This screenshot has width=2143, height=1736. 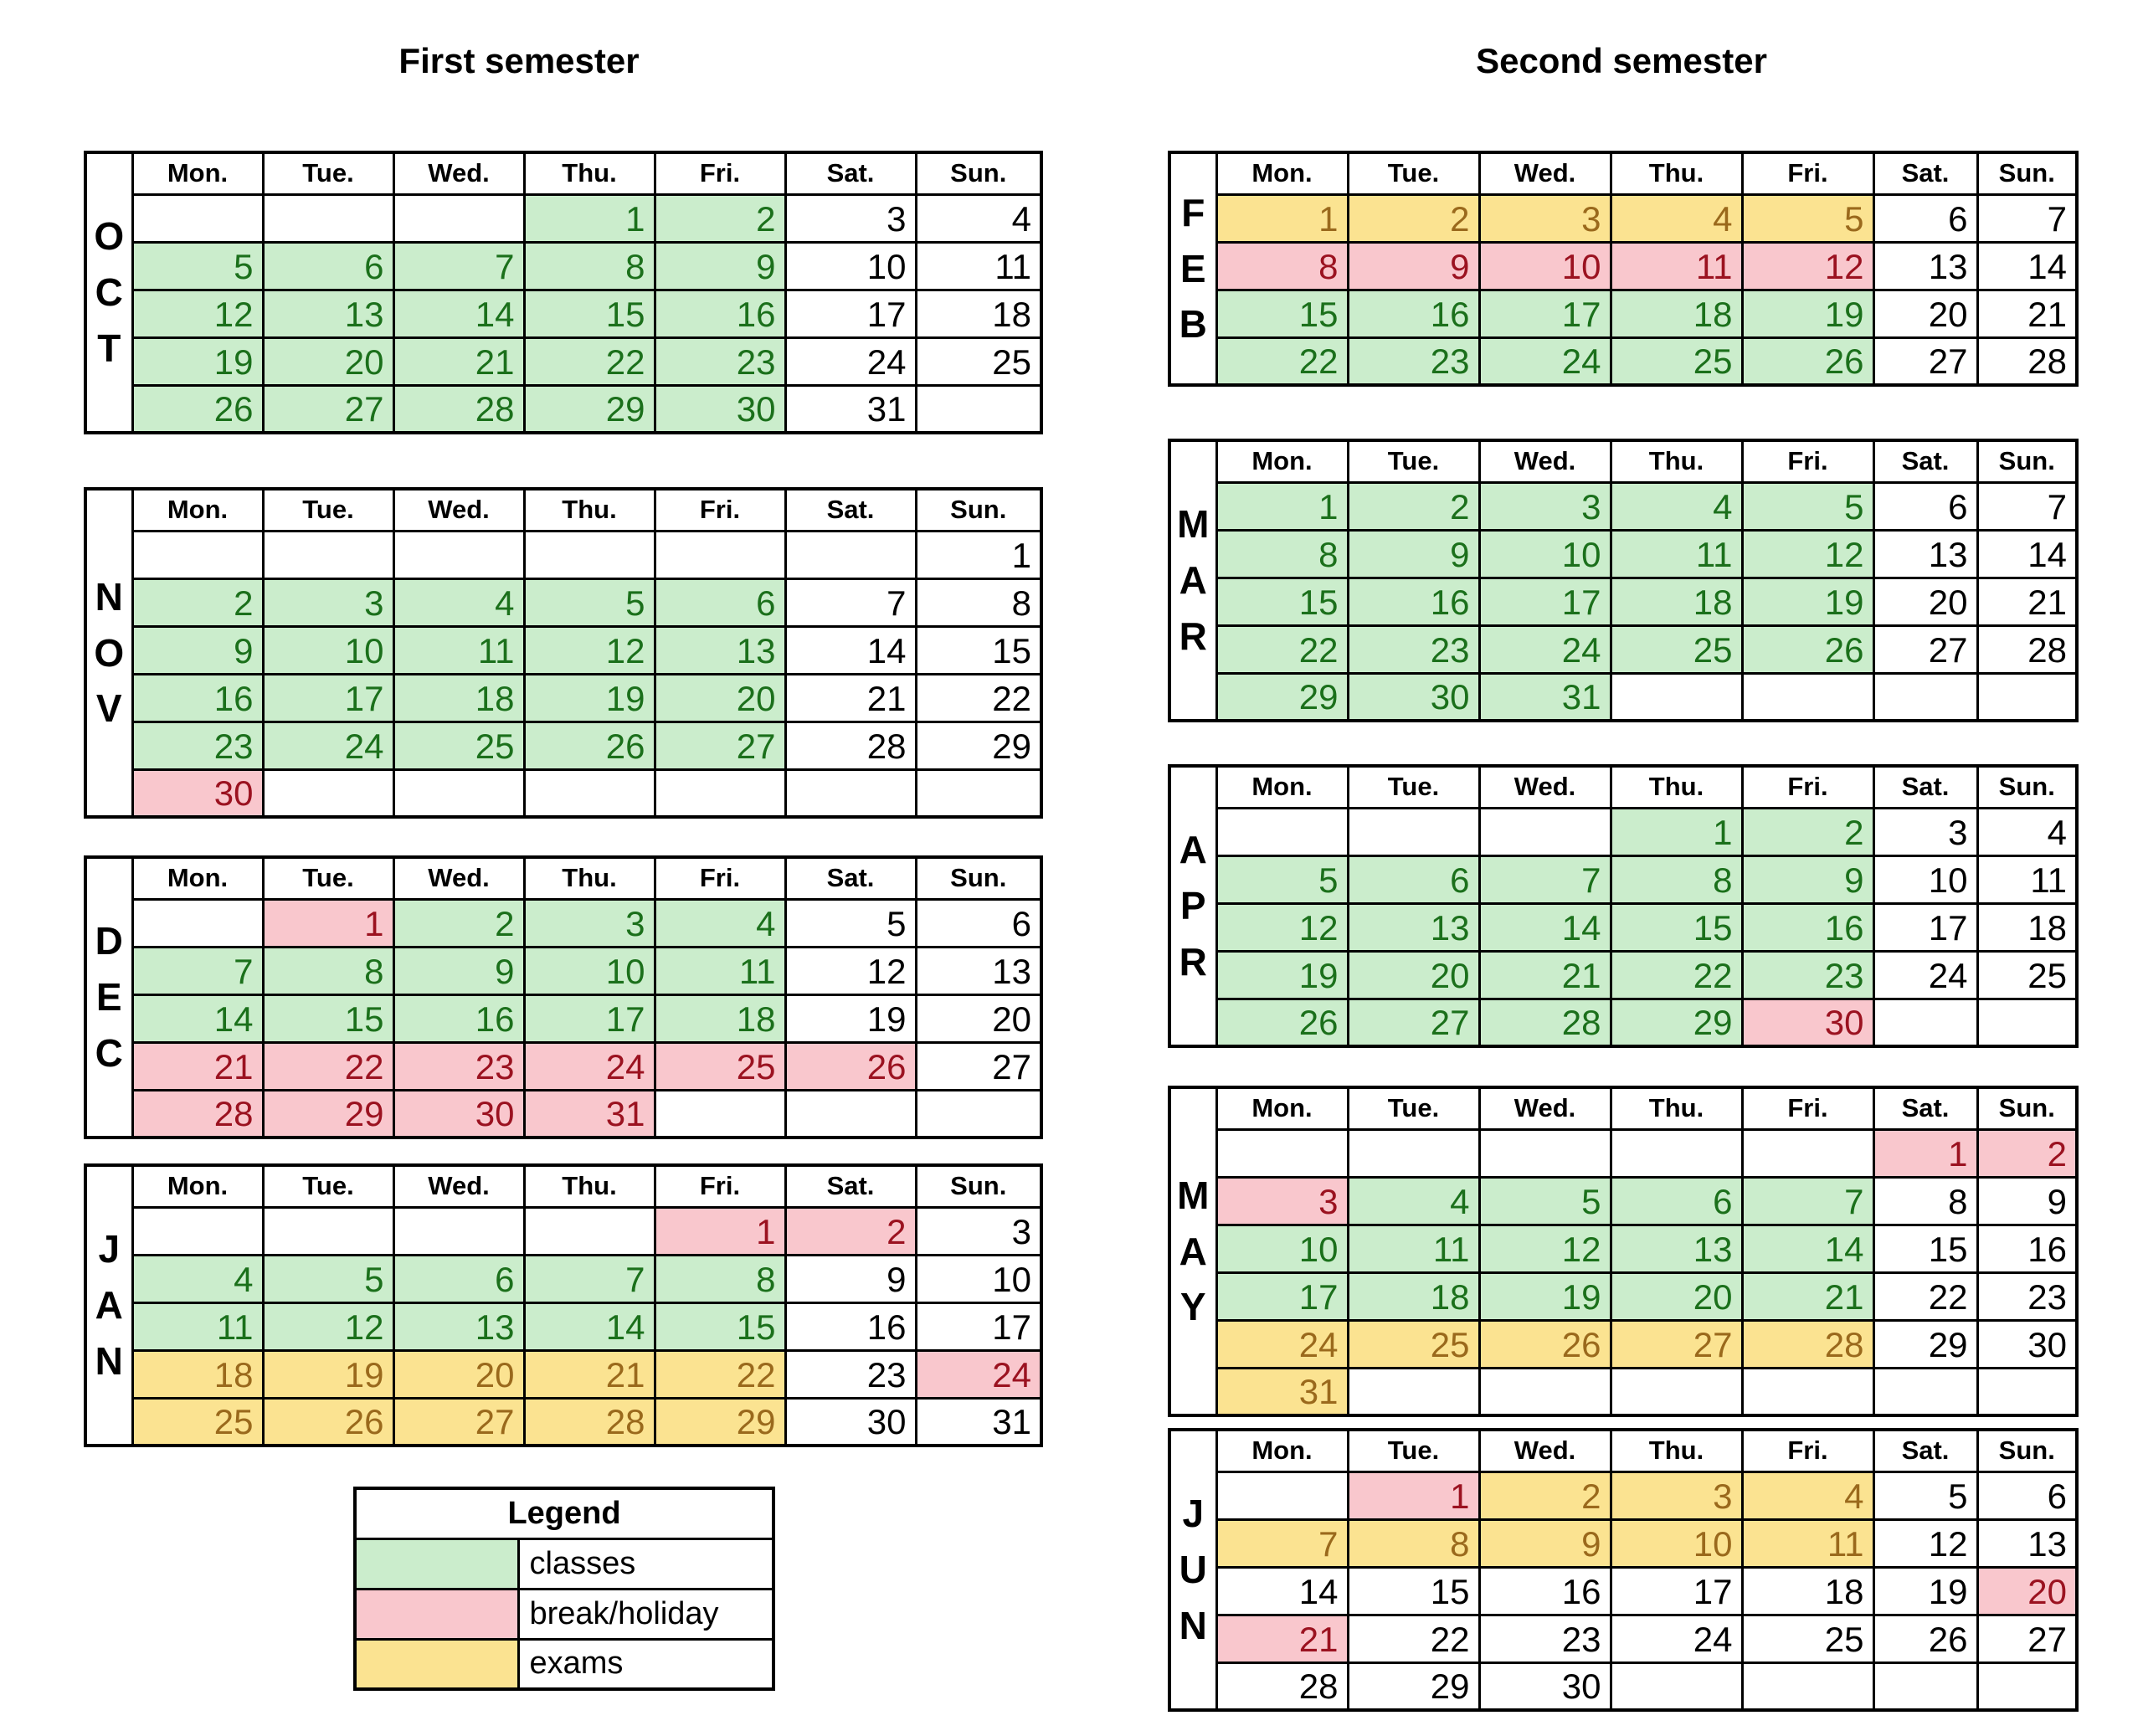 What do you see at coordinates (198, 970) in the screenshot?
I see `day-cell-dec-7: 7` at bounding box center [198, 970].